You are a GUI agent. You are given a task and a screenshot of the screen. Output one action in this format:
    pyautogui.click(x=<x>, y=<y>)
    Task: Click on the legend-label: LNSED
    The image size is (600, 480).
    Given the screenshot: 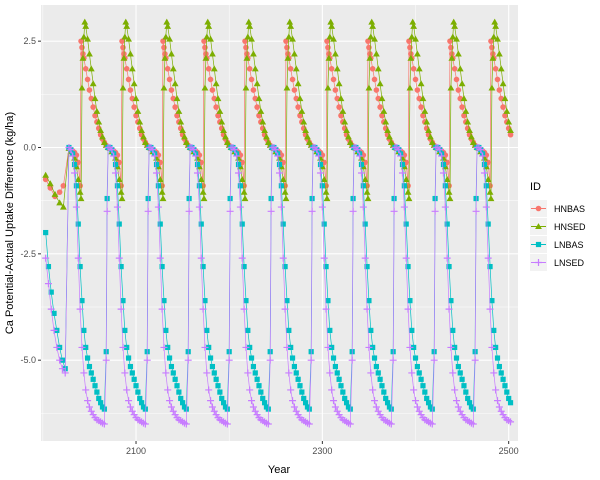 What is the action you would take?
    pyautogui.click(x=569, y=263)
    